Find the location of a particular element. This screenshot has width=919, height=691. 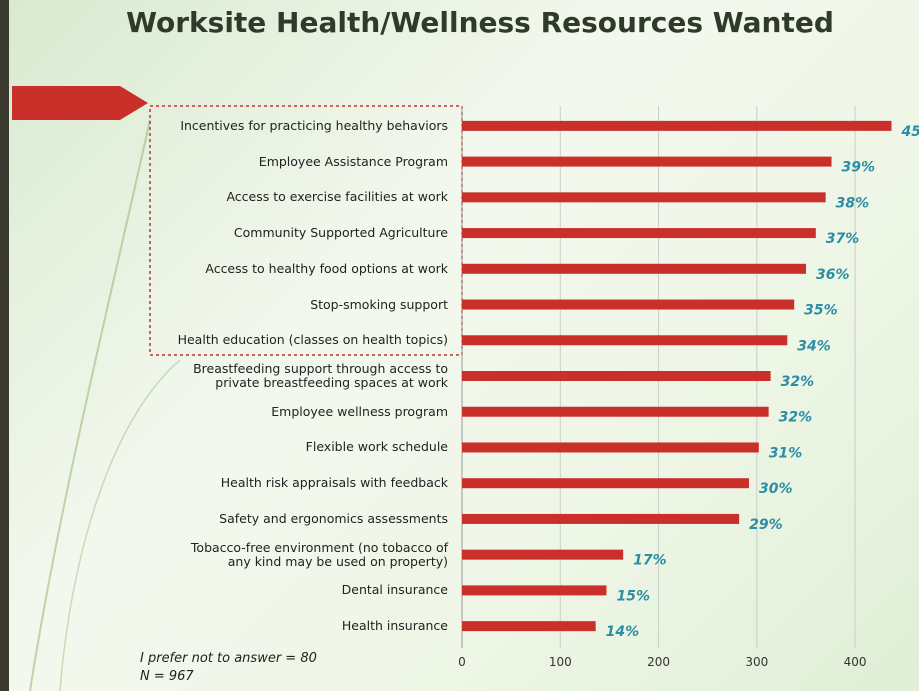

category-label: Access to exercise facilities at work is located at coordinates (337, 197).